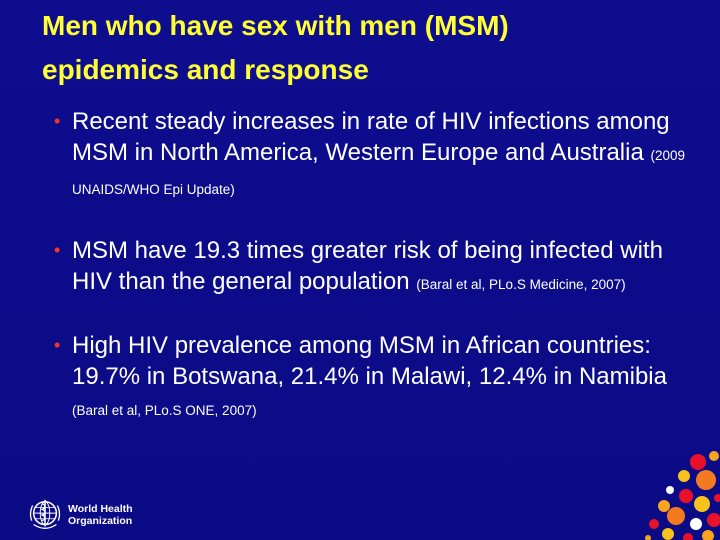 The image size is (720, 540). I want to click on who-emblem-icon, so click(45, 514).